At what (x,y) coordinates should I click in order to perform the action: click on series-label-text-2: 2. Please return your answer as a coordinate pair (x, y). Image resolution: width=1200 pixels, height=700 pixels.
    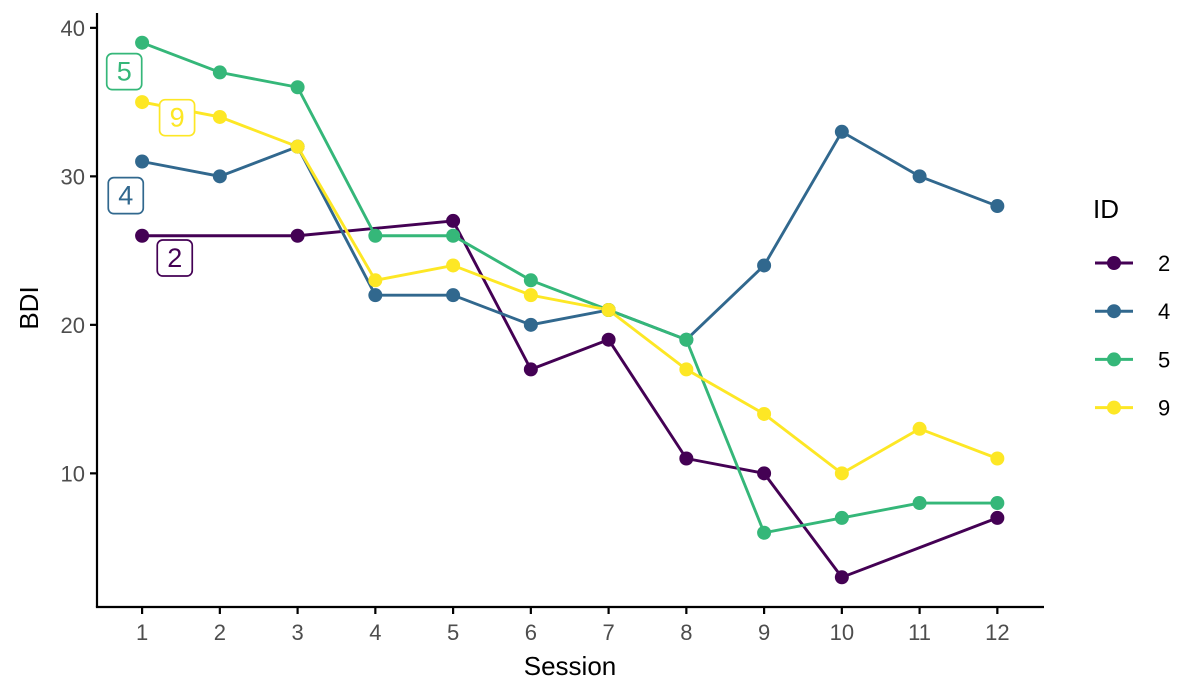
    Looking at the image, I should click on (174, 258).